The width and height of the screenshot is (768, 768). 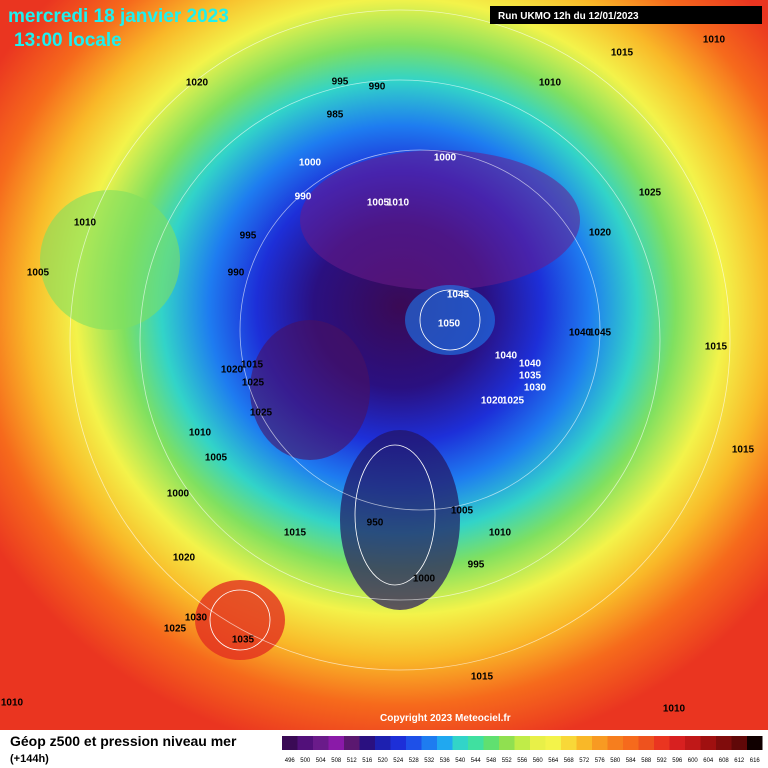 What do you see at coordinates (449, 324) in the screenshot?
I see `isobar-label: 1050` at bounding box center [449, 324].